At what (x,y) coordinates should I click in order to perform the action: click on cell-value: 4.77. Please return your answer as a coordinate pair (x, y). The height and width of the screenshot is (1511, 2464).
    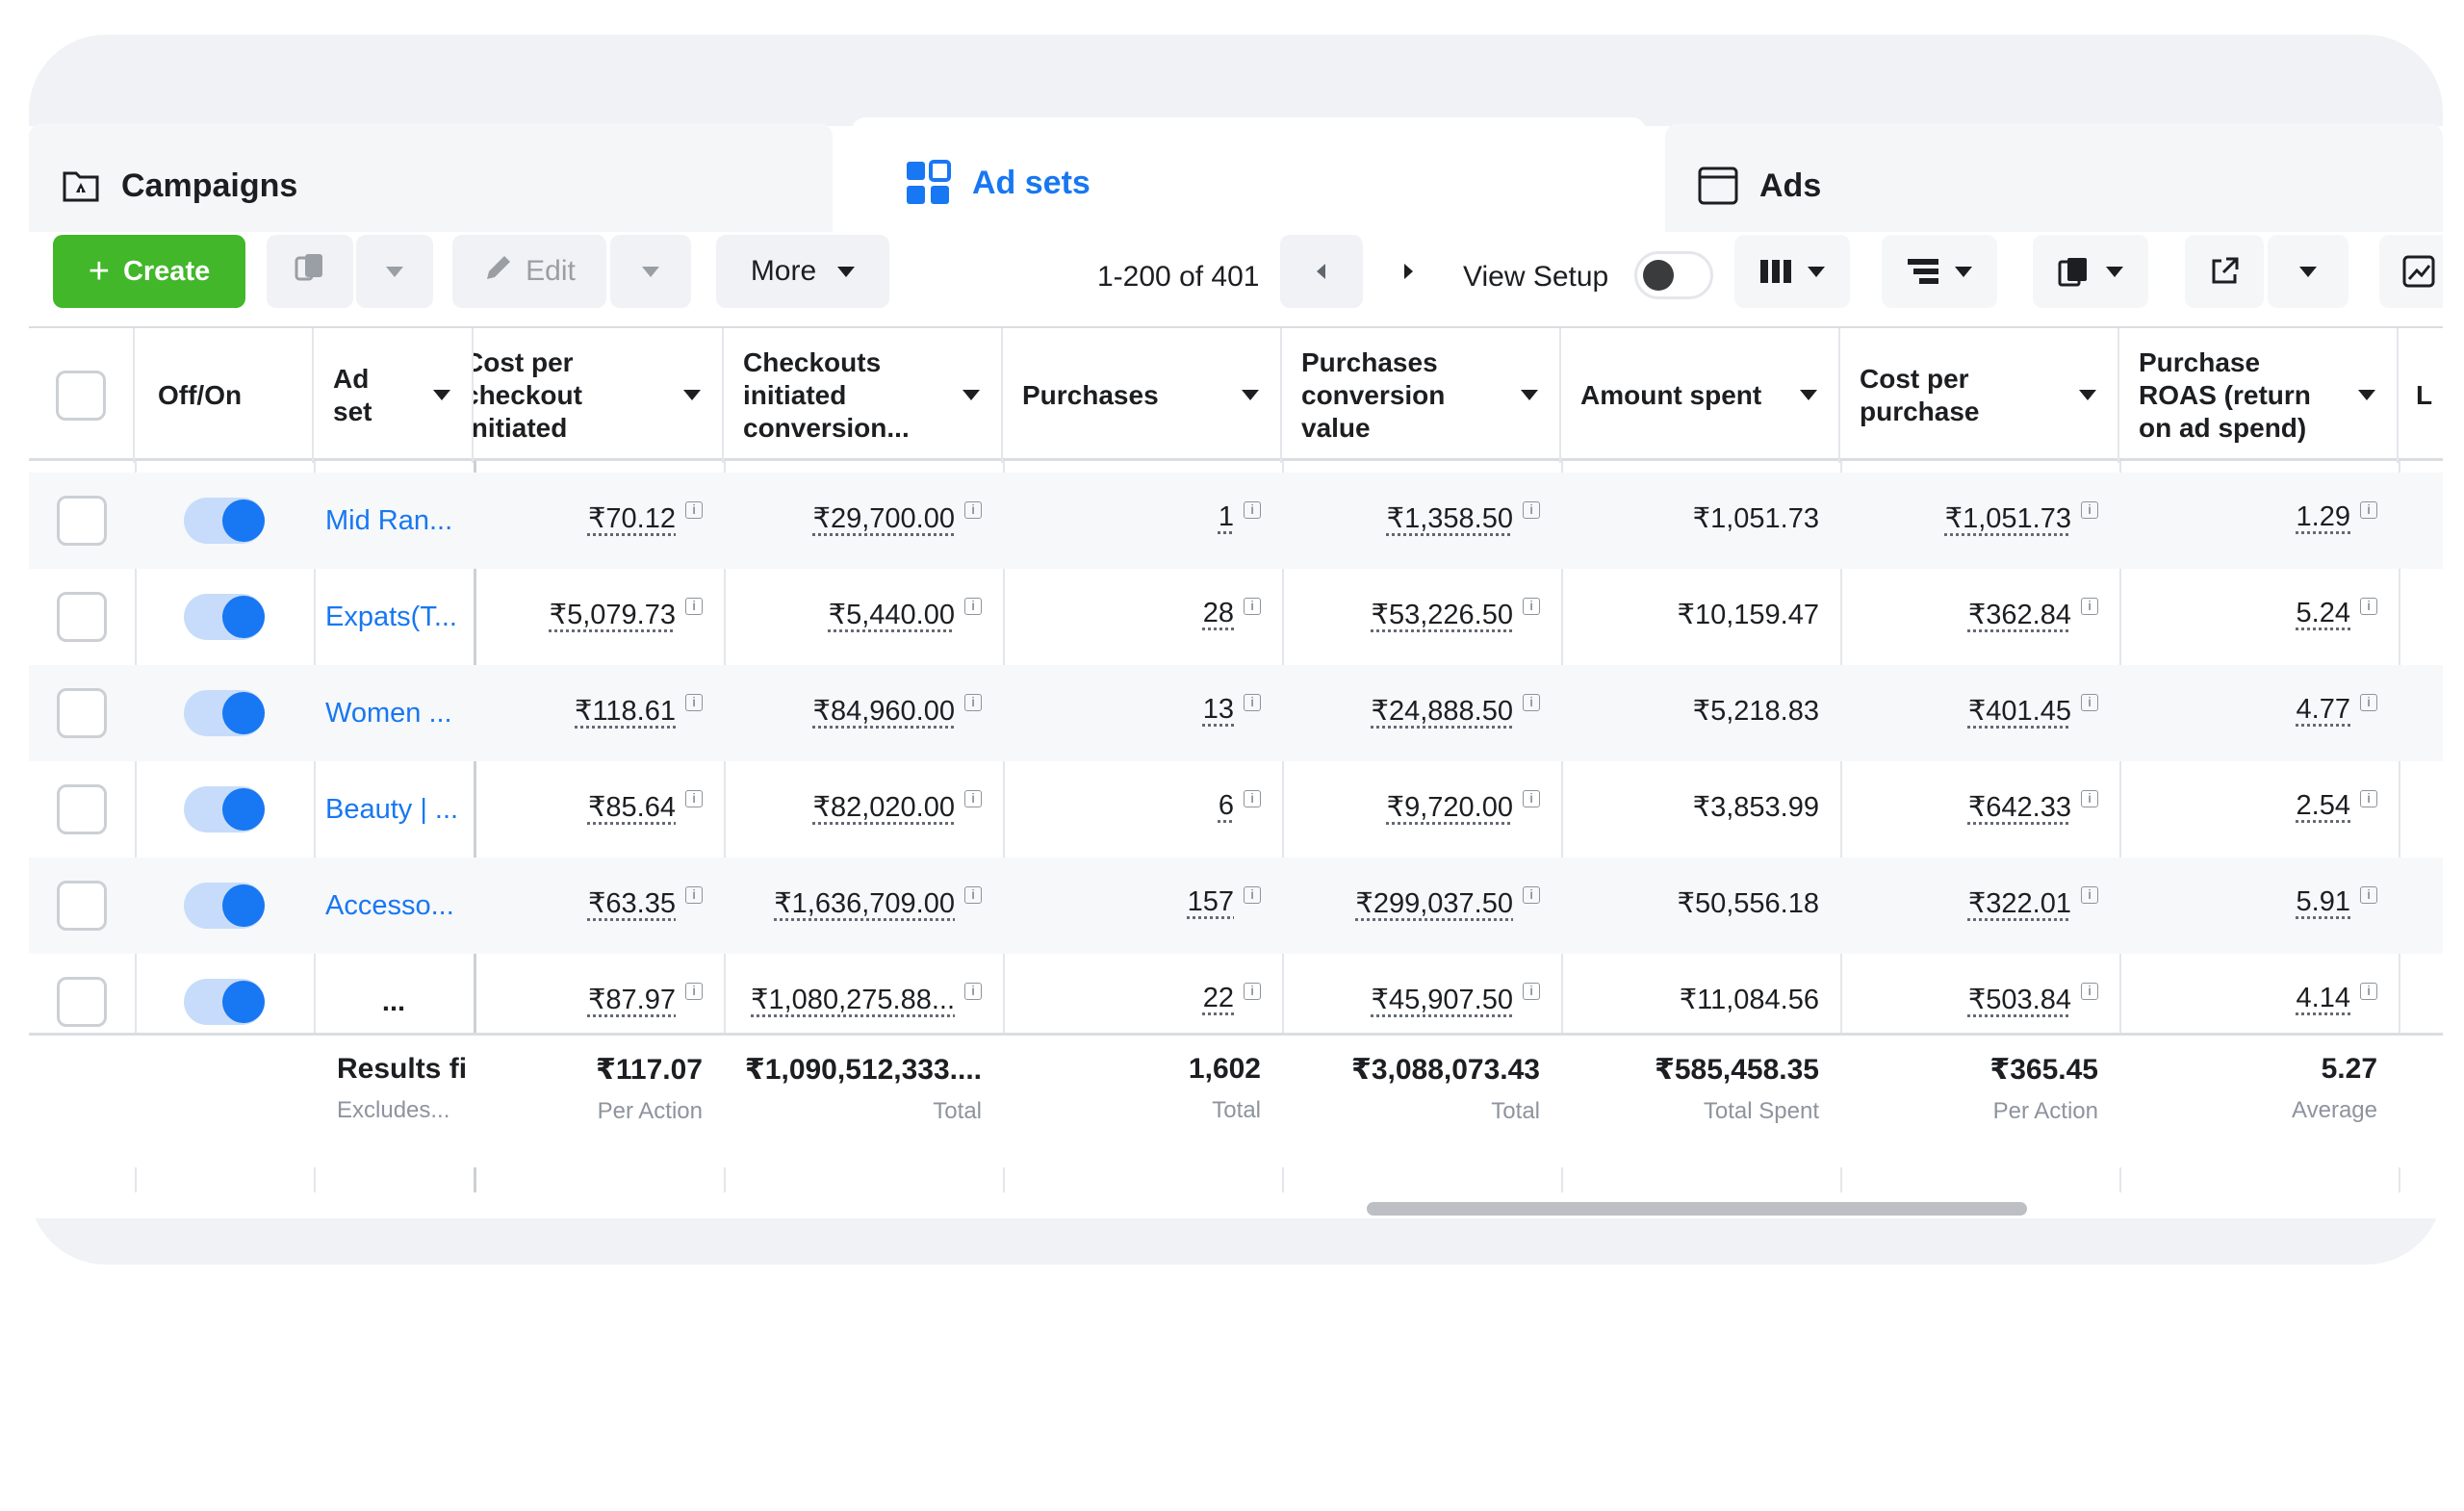
    Looking at the image, I should click on (2323, 709).